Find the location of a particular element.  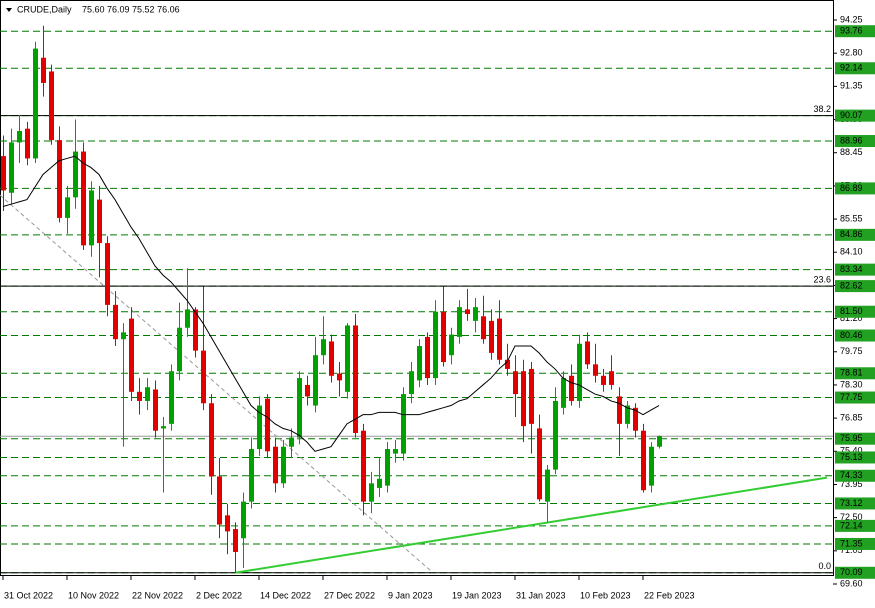

y-tick-label: 78.30 is located at coordinates (851, 384).